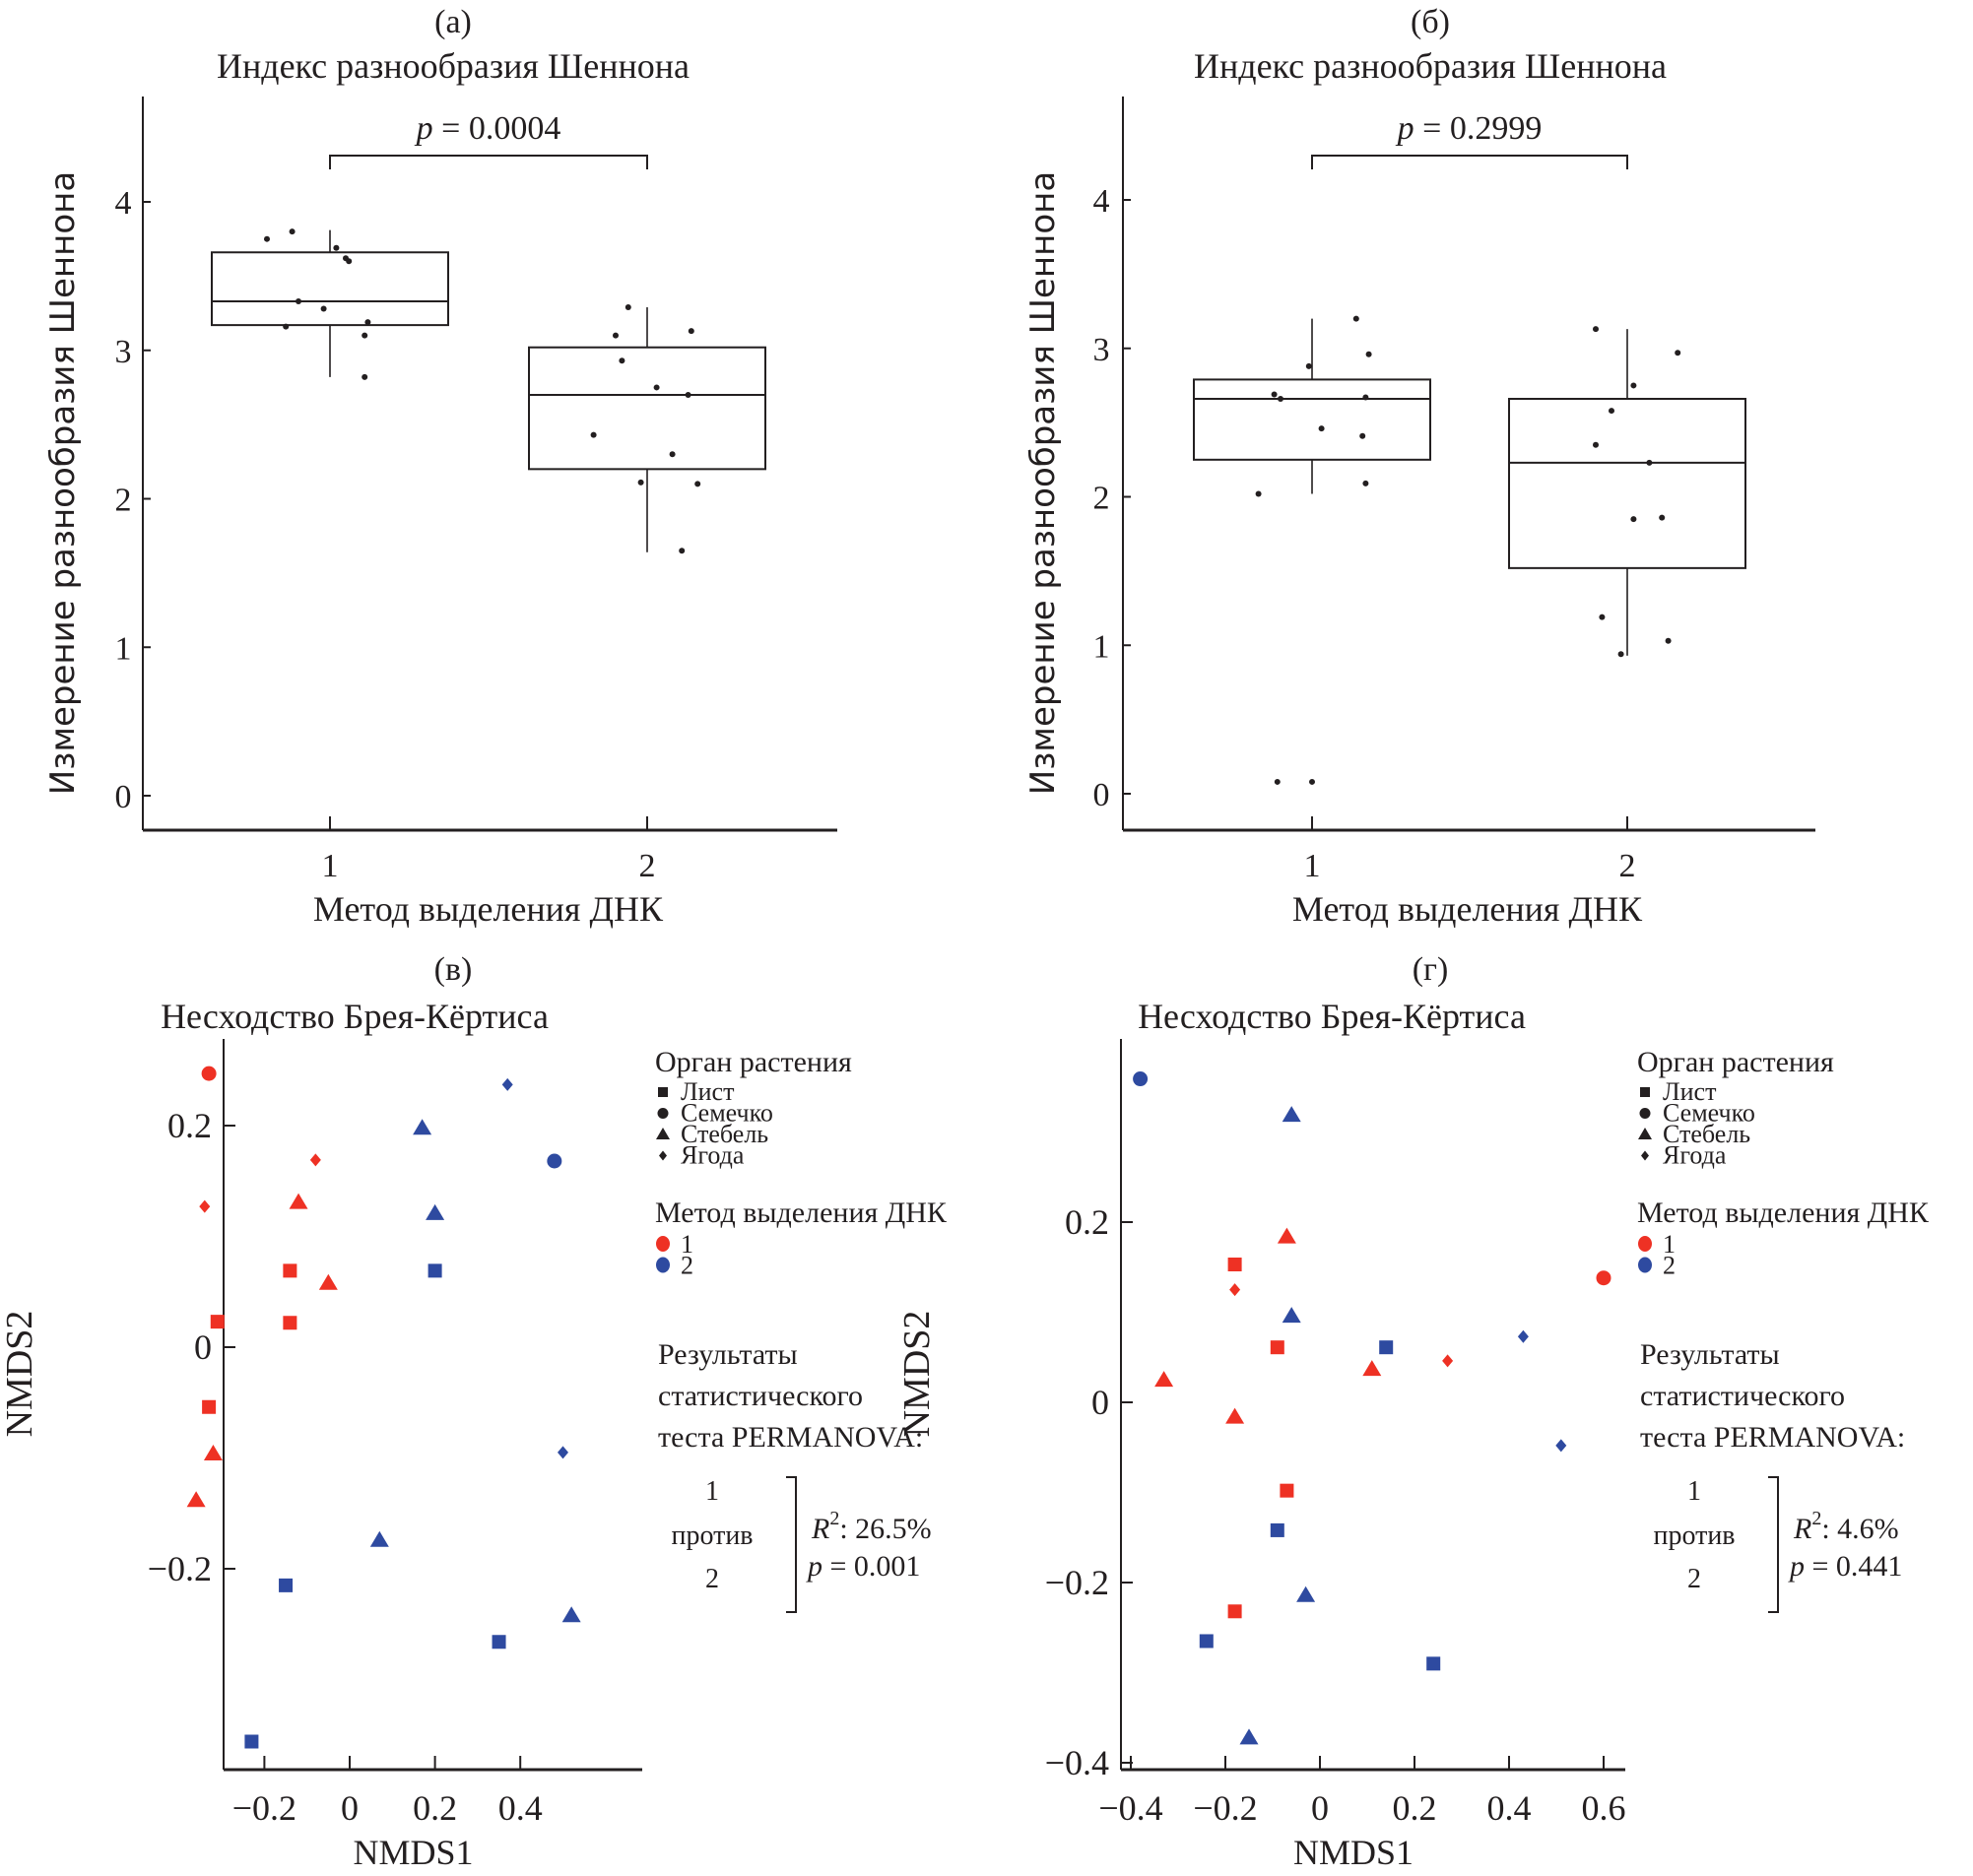  What do you see at coordinates (383, 1408) in the screenshot?
I see `data-points` at bounding box center [383, 1408].